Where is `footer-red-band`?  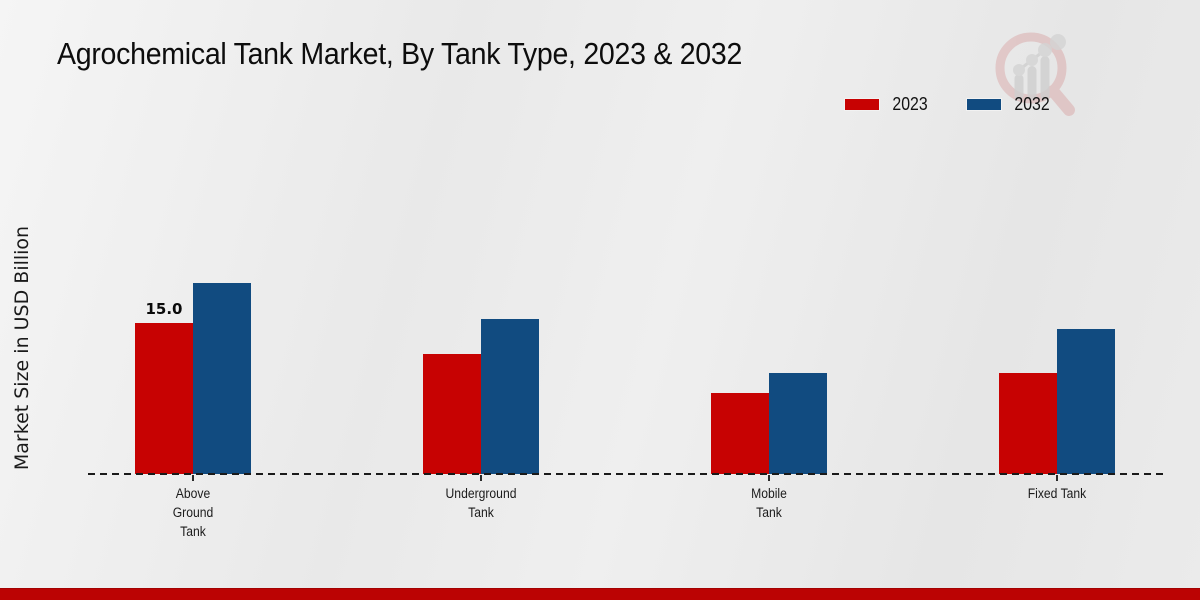 footer-red-band is located at coordinates (600, 594).